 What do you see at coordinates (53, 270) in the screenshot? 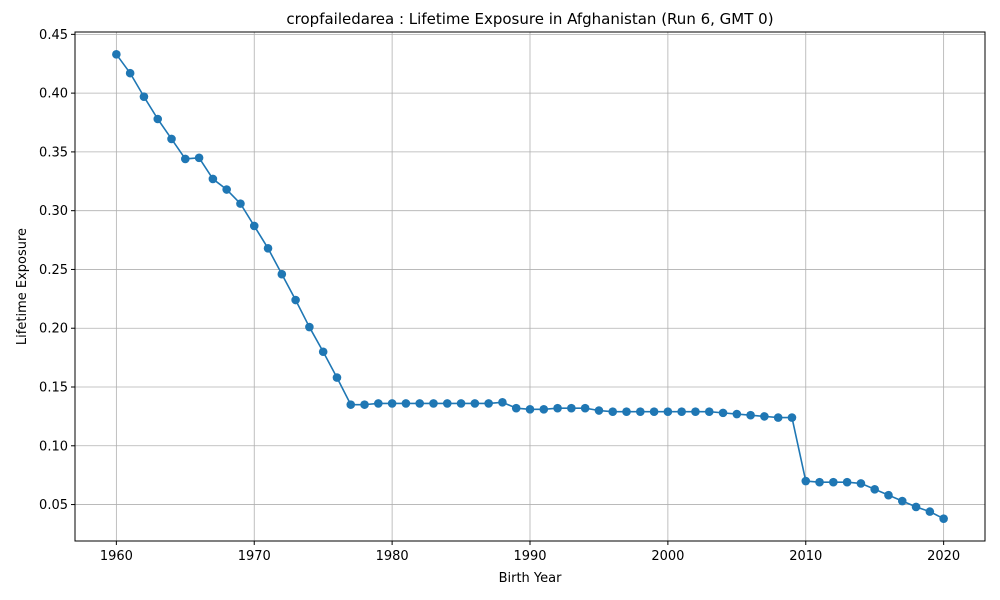
I see `y-tick-label: 0.25` at bounding box center [53, 270].